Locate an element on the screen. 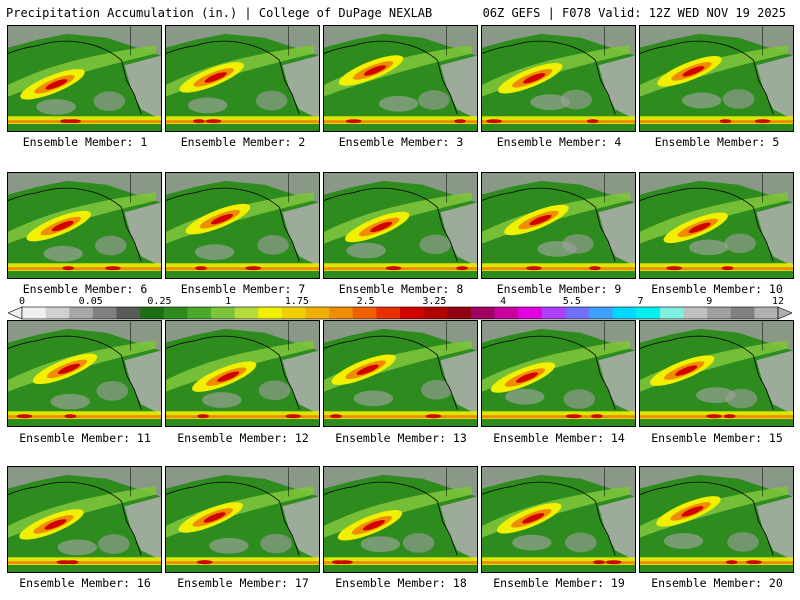 This screenshot has height=600, width=800. ensemble-member-label: Ensemble Member: 7 is located at coordinates (243, 289).